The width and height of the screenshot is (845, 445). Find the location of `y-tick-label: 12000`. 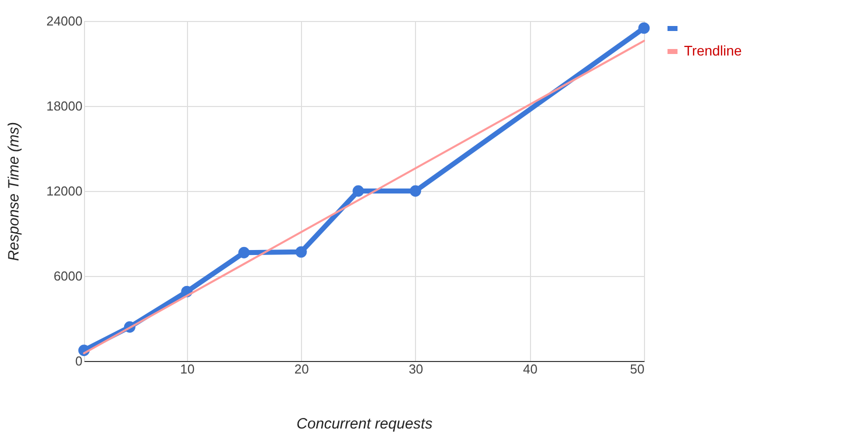

y-tick-label: 12000 is located at coordinates (64, 191).